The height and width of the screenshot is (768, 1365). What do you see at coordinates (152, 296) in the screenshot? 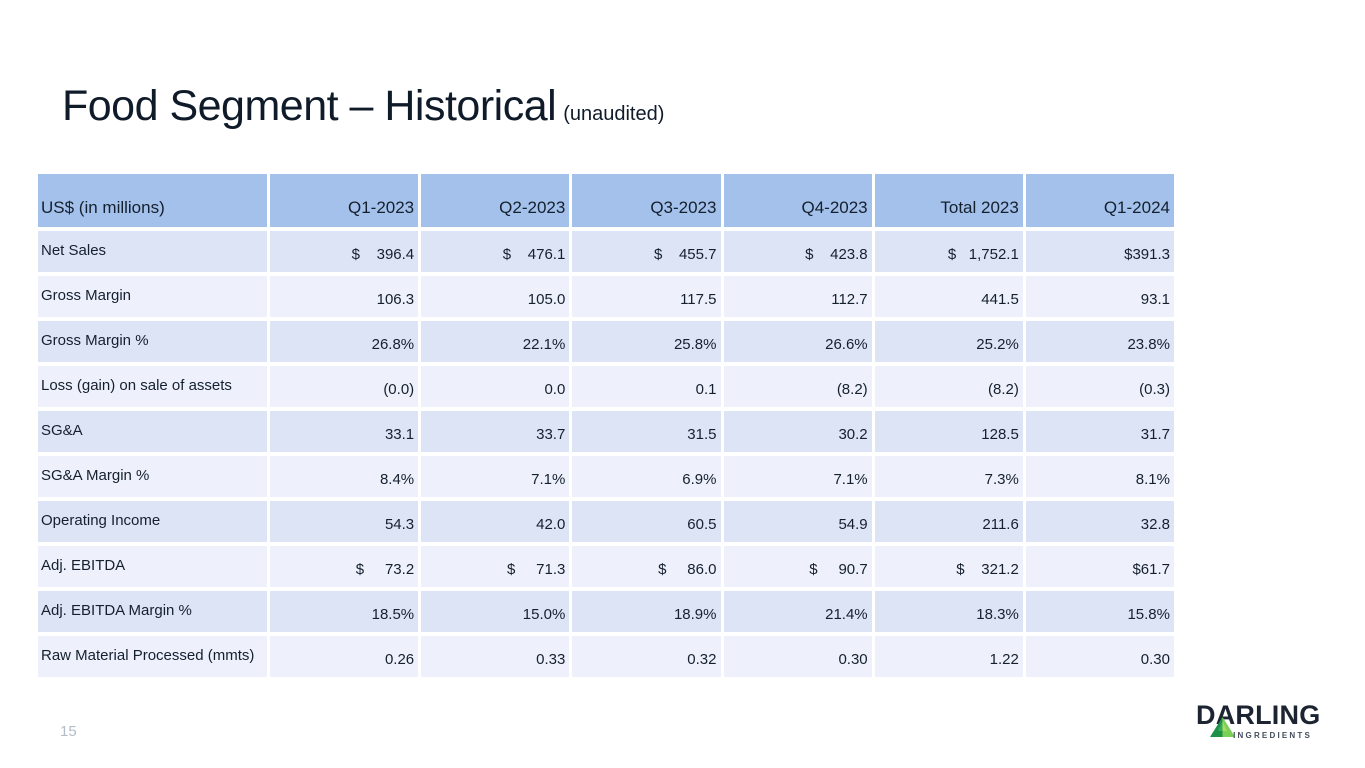
I see `table-row-label: Gross Margin` at bounding box center [152, 296].